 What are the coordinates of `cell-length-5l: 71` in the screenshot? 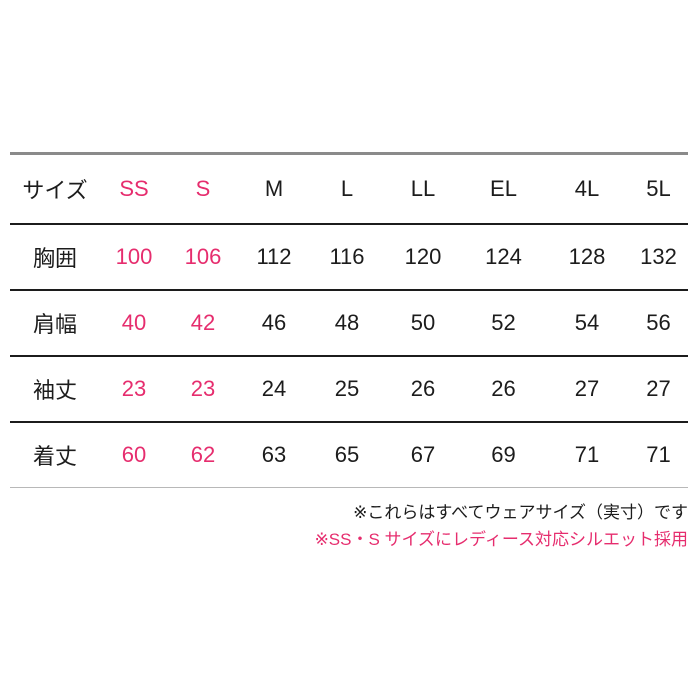 It's located at (658, 454).